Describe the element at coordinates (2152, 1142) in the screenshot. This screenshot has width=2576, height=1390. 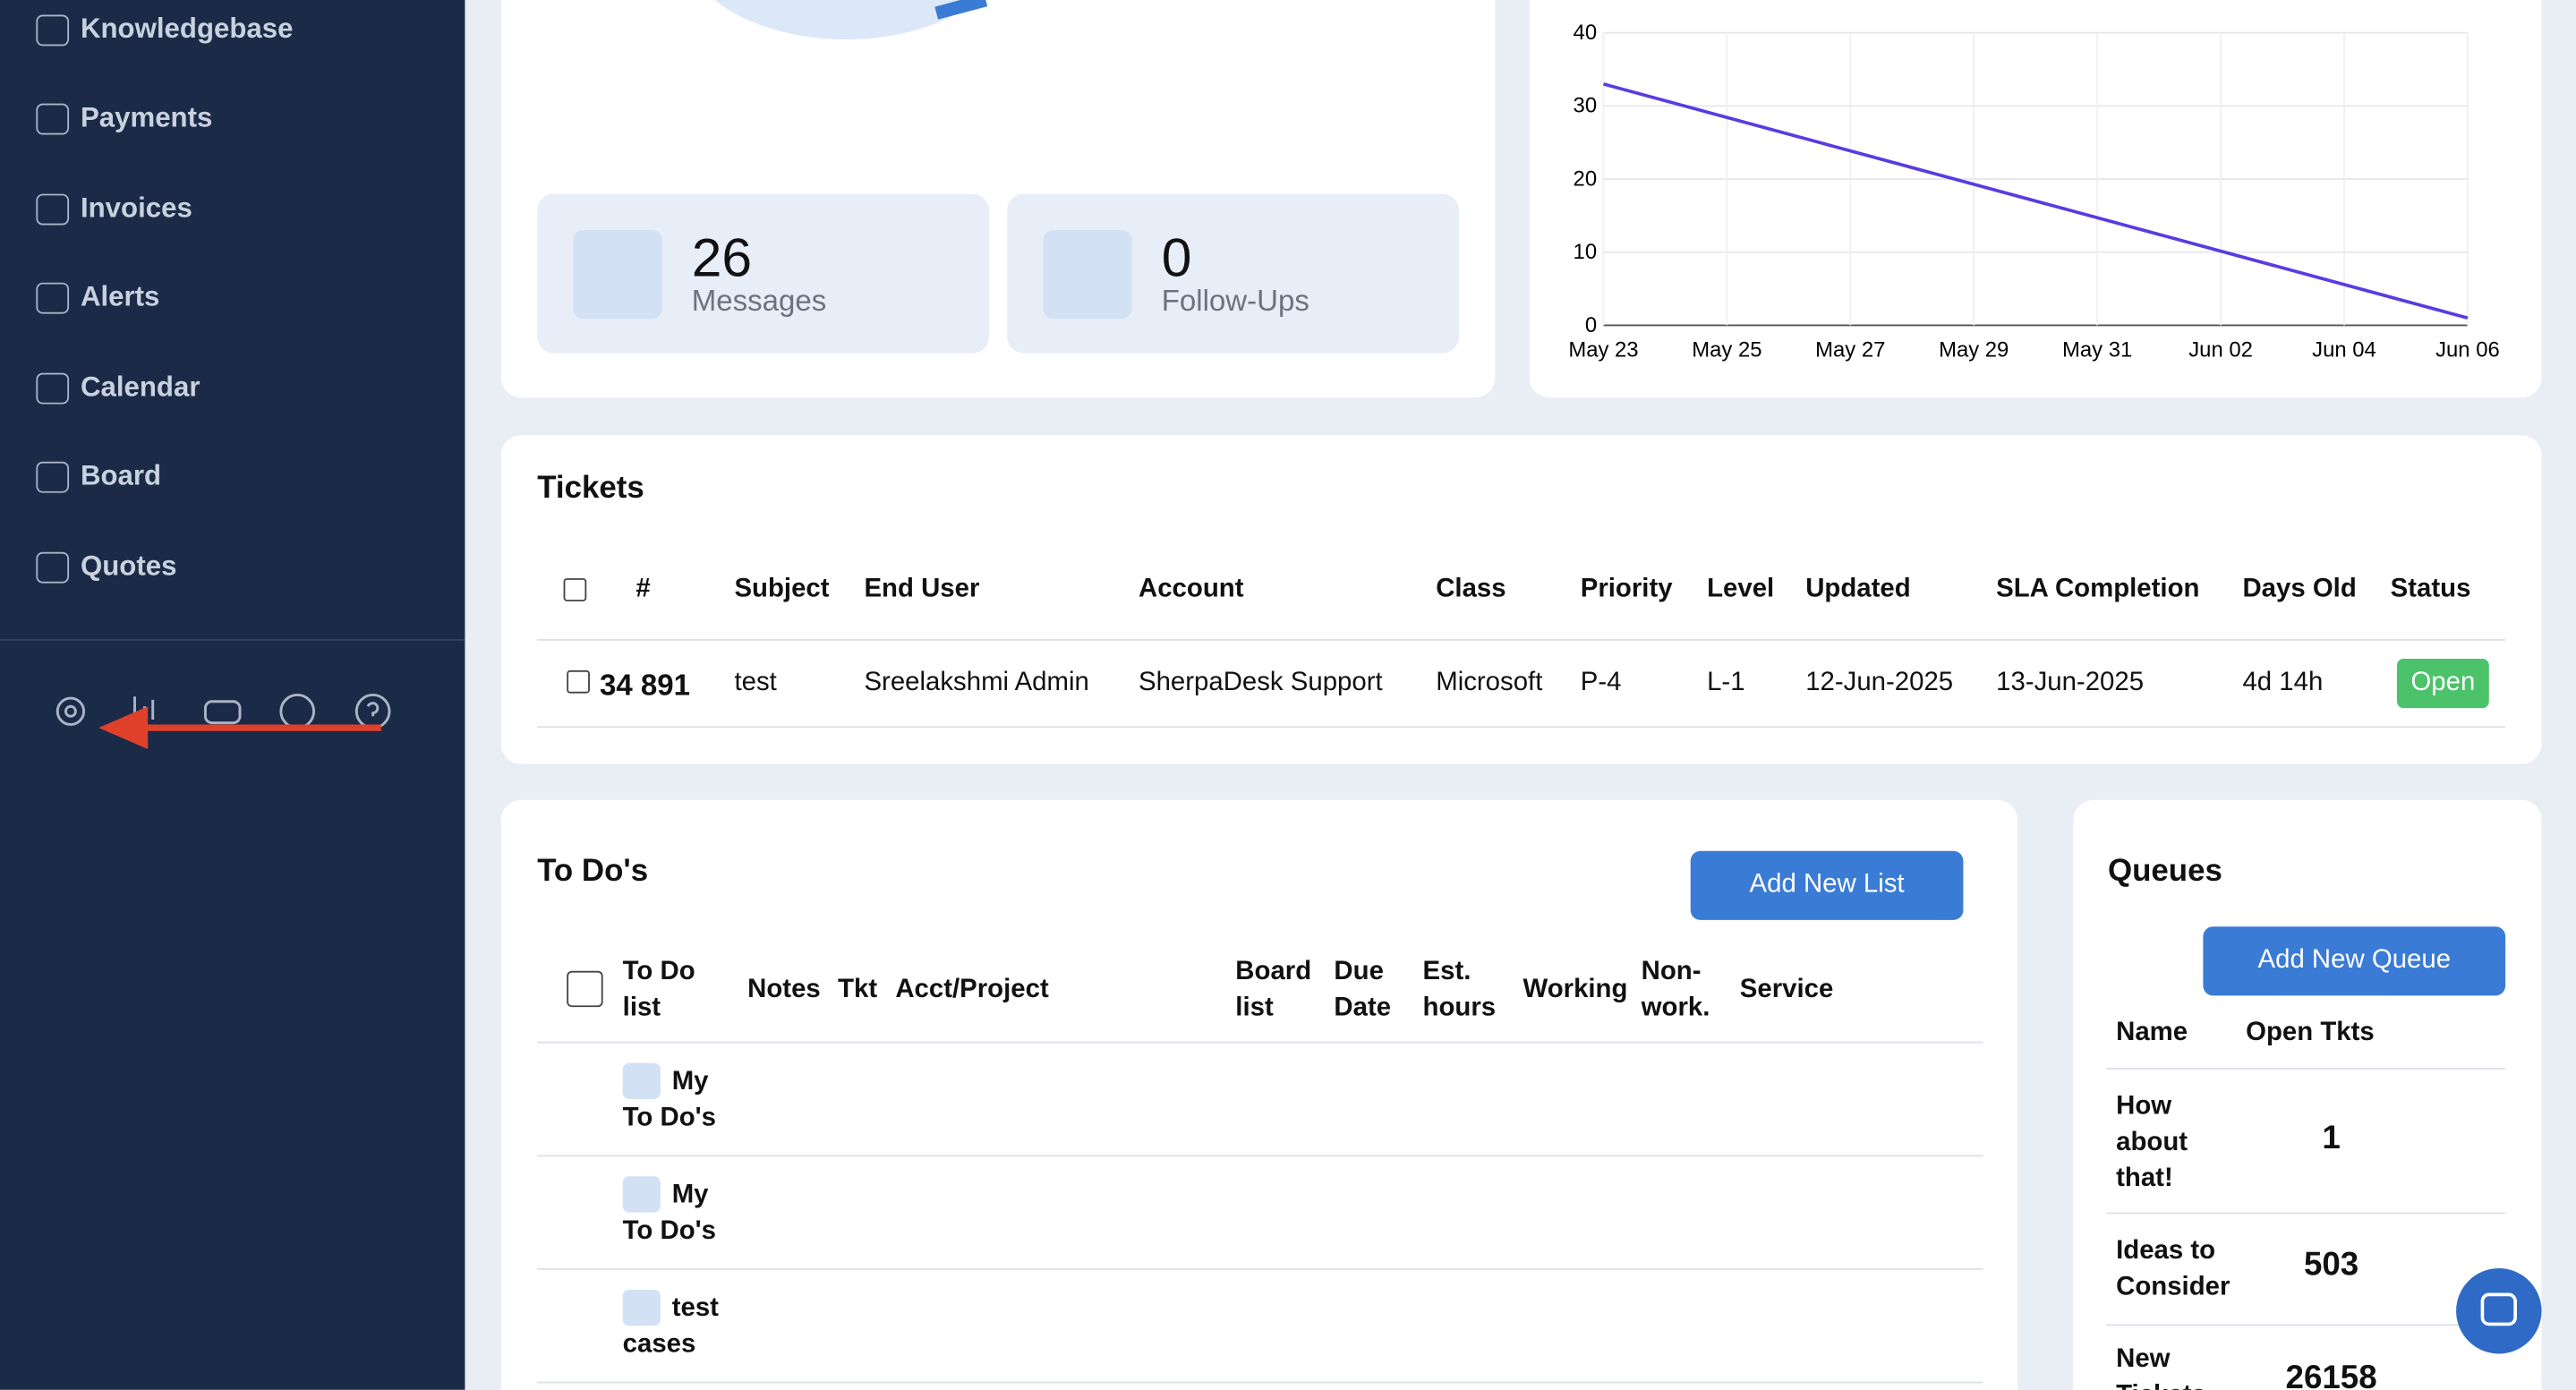
I see `queue-name: How about that!` at that location.